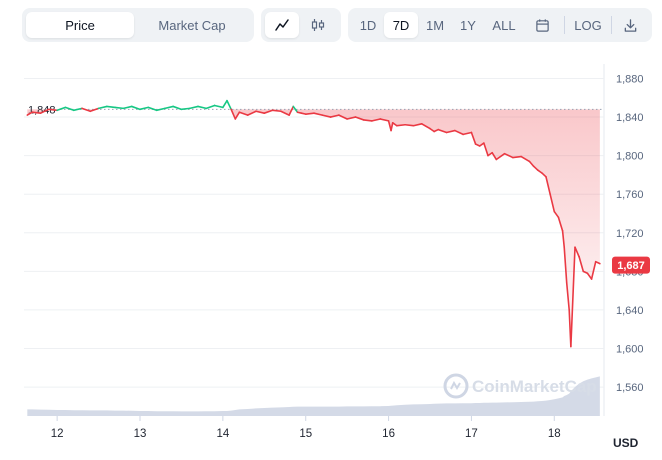 Image resolution: width=662 pixels, height=460 pixels. I want to click on line-chart-icon, so click(282, 25).